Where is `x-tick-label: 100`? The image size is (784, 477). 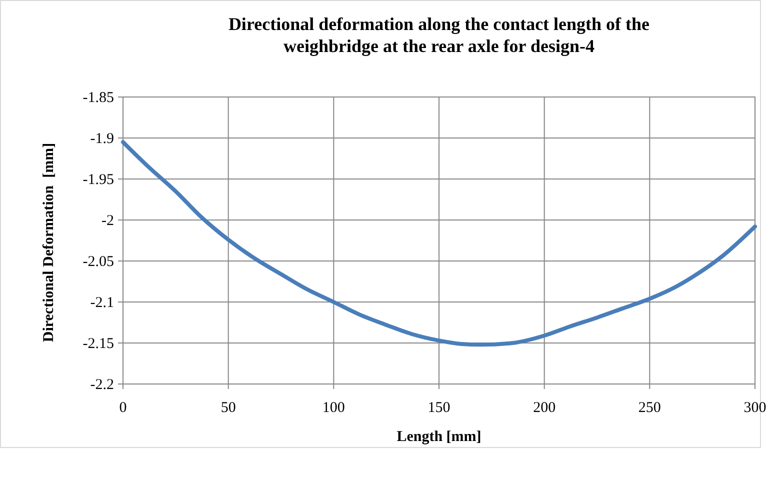
x-tick-label: 100 is located at coordinates (333, 408).